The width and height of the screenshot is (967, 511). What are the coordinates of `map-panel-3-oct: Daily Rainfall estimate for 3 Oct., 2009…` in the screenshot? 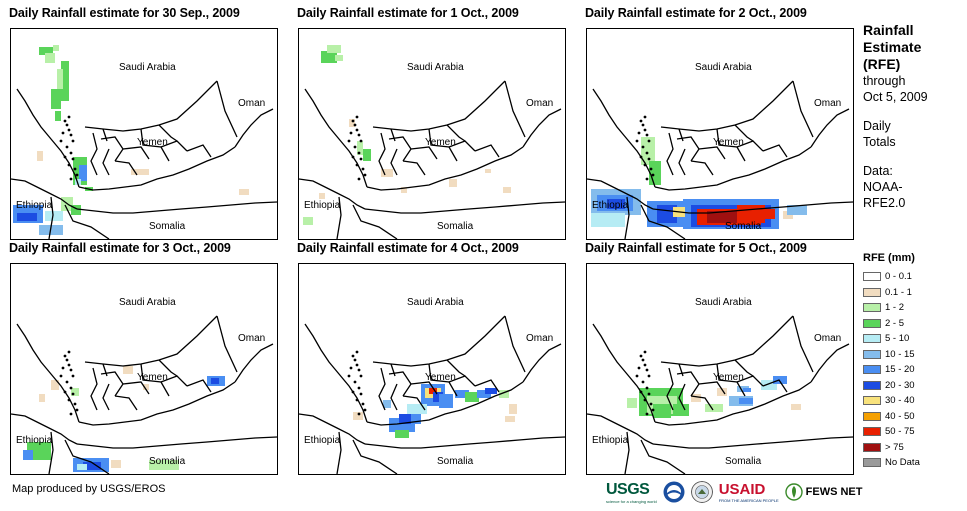 It's located at (144, 358).